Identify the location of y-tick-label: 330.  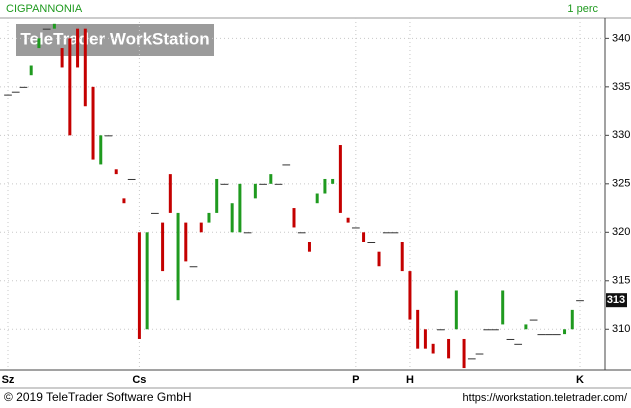
(621, 135).